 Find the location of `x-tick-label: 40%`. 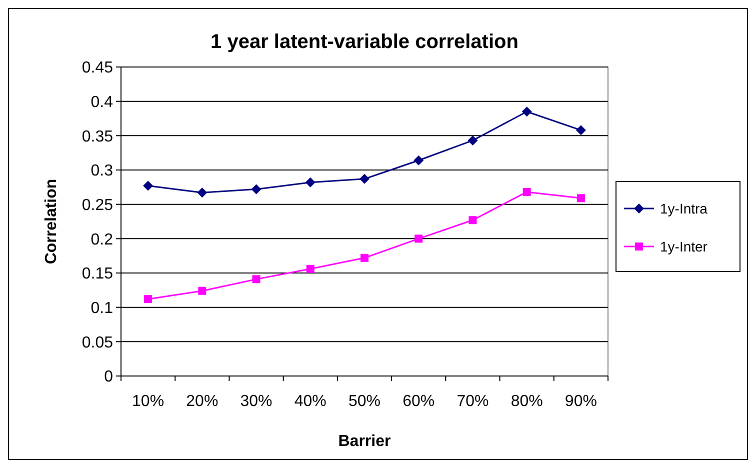

x-tick-label: 40% is located at coordinates (310, 401).